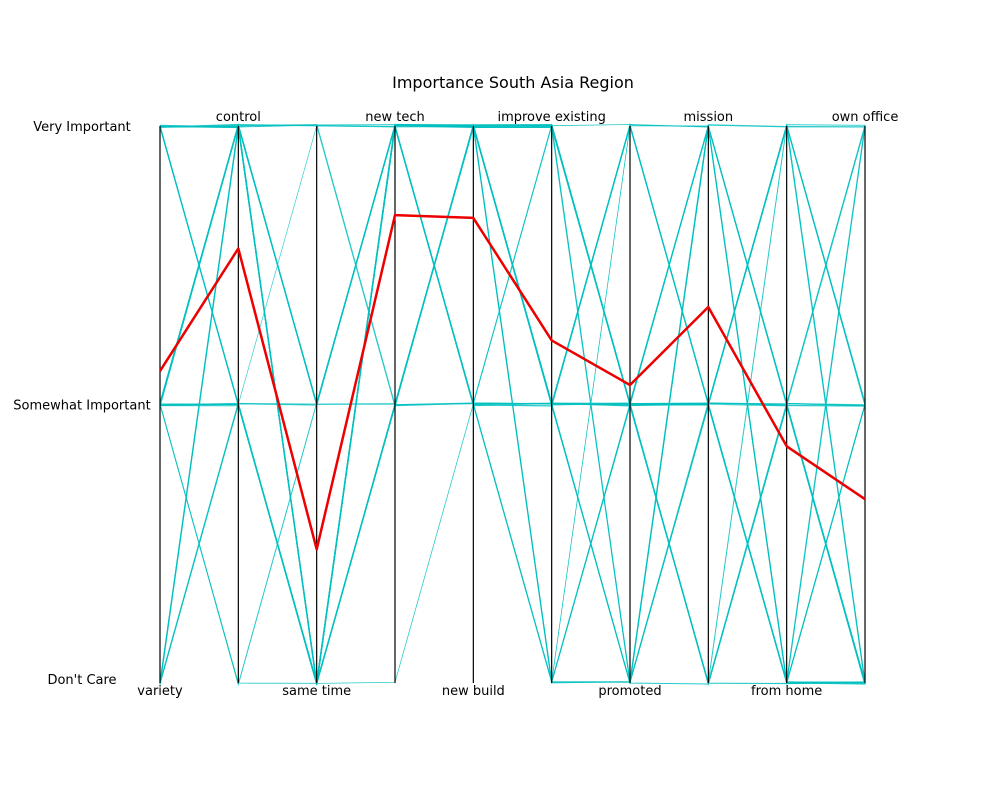  What do you see at coordinates (238, 117) in the screenshot?
I see `axis-label: control` at bounding box center [238, 117].